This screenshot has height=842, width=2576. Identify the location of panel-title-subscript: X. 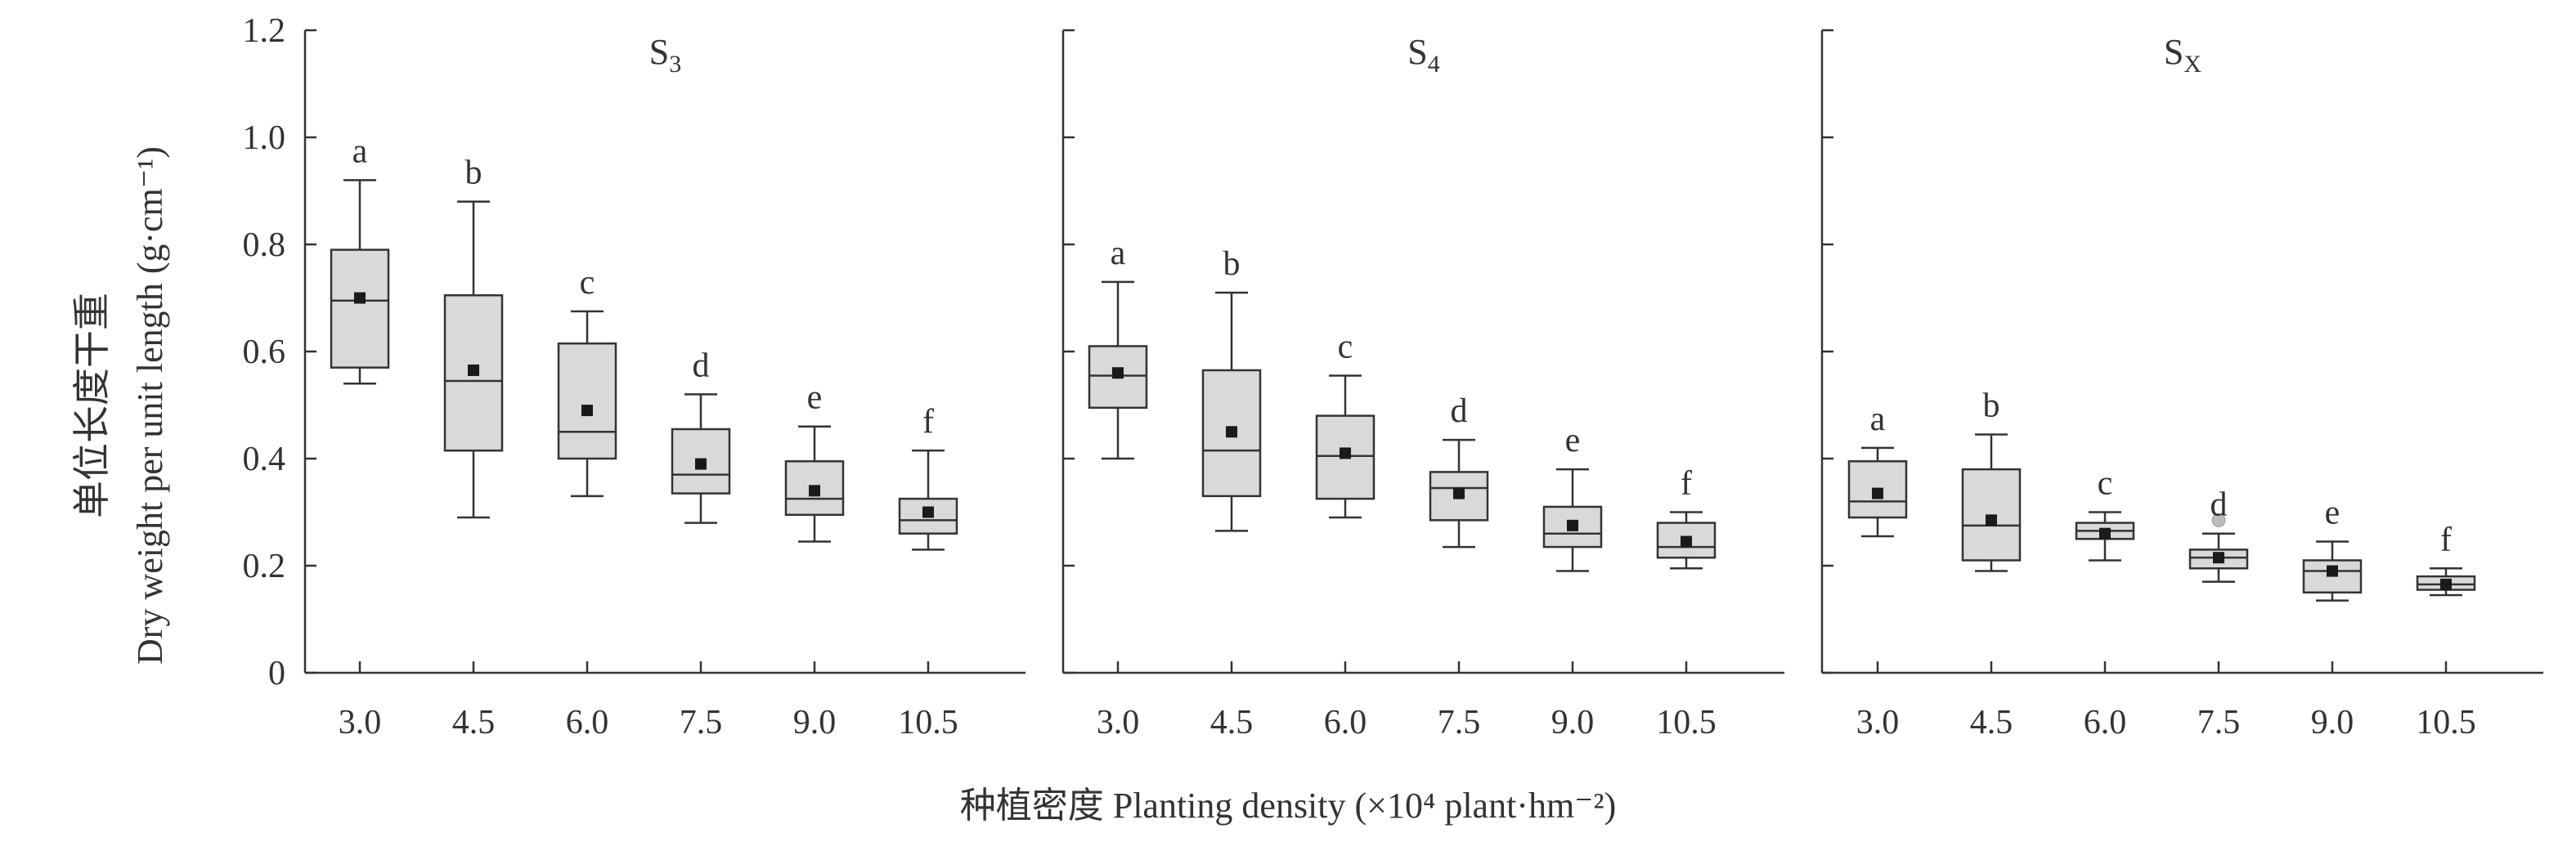
(2192, 64).